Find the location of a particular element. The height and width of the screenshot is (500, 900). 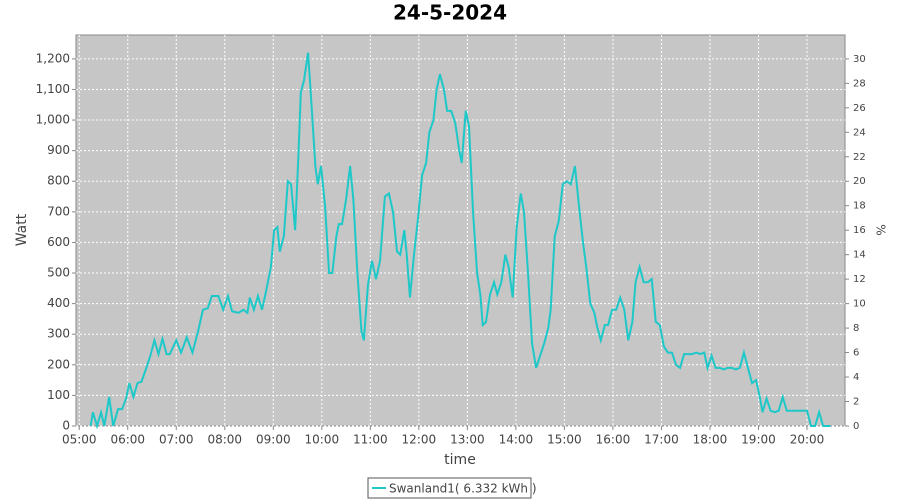

x-tick-label: 13:00 is located at coordinates (467, 440).